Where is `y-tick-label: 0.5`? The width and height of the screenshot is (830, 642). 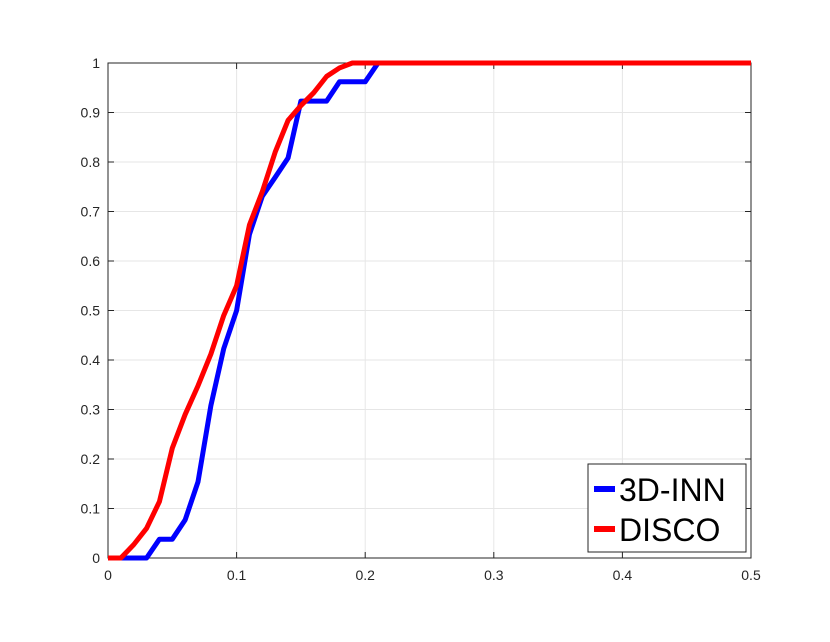
y-tick-label: 0.5 is located at coordinates (91, 311).